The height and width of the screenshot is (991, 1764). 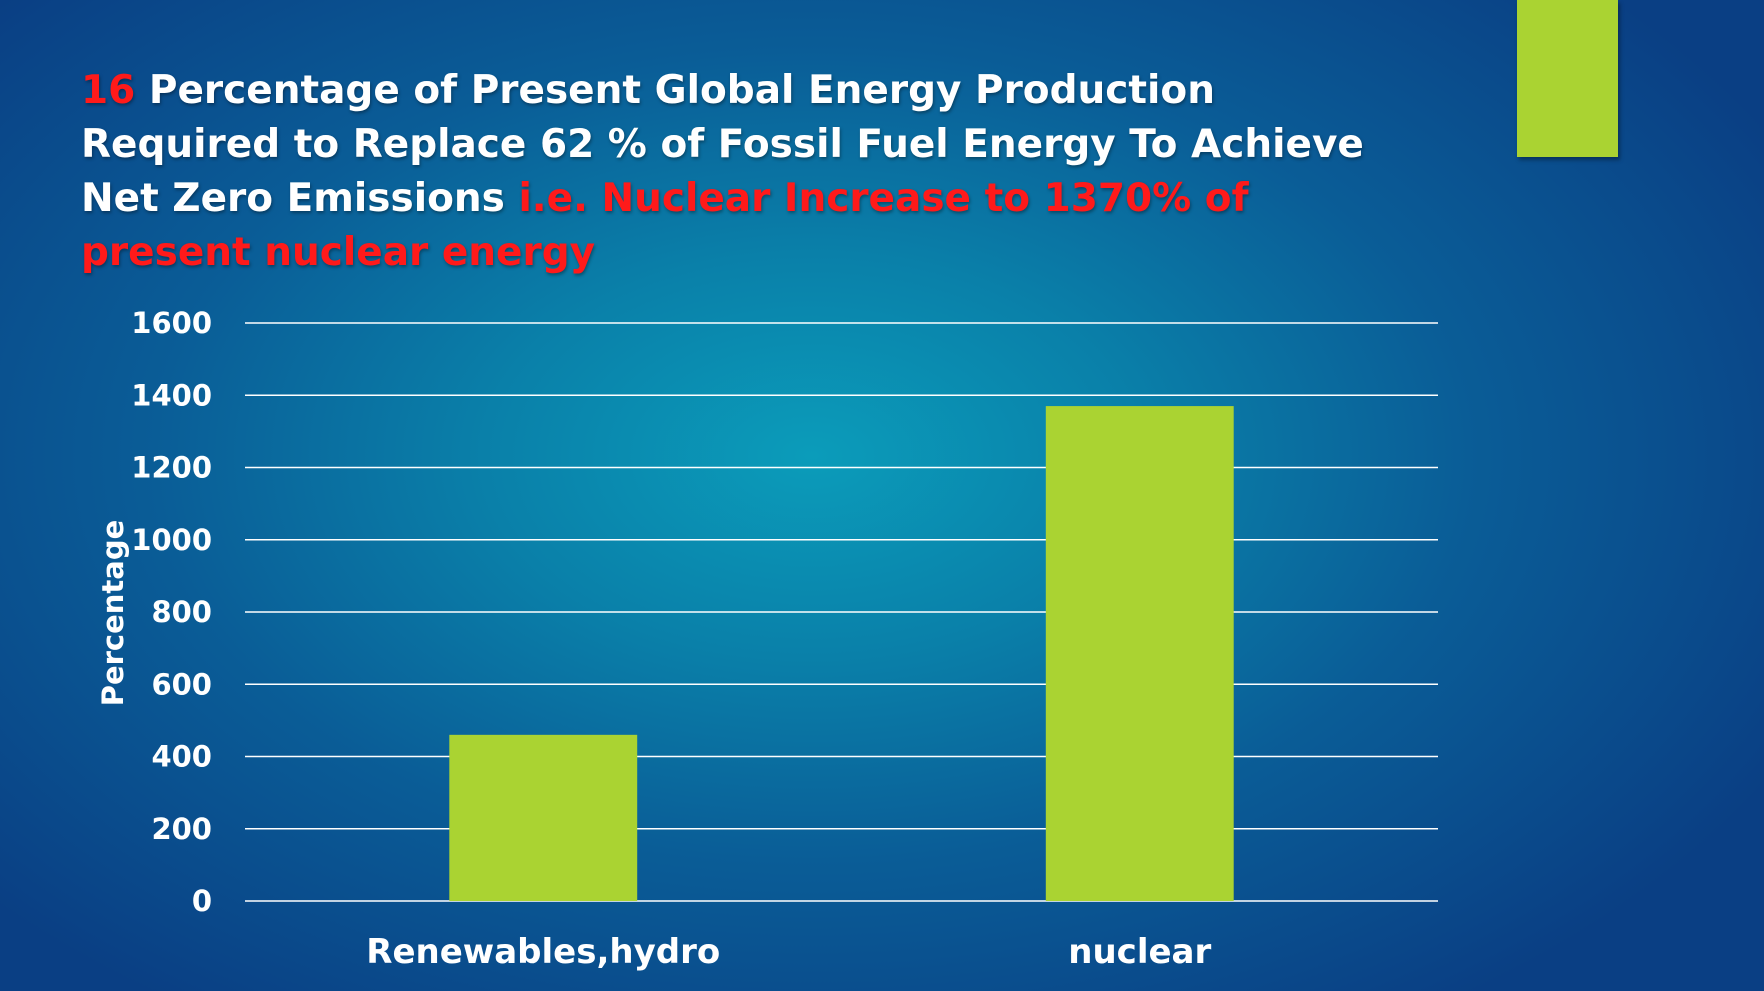 What do you see at coordinates (113, 613) in the screenshot?
I see `y-axis-title: Percentage` at bounding box center [113, 613].